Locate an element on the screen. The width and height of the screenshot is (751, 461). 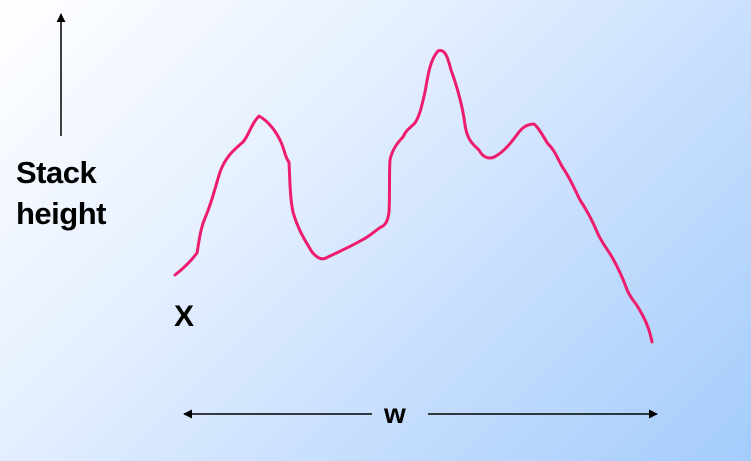
y-axis-label-line1: Stack is located at coordinates (56, 172).